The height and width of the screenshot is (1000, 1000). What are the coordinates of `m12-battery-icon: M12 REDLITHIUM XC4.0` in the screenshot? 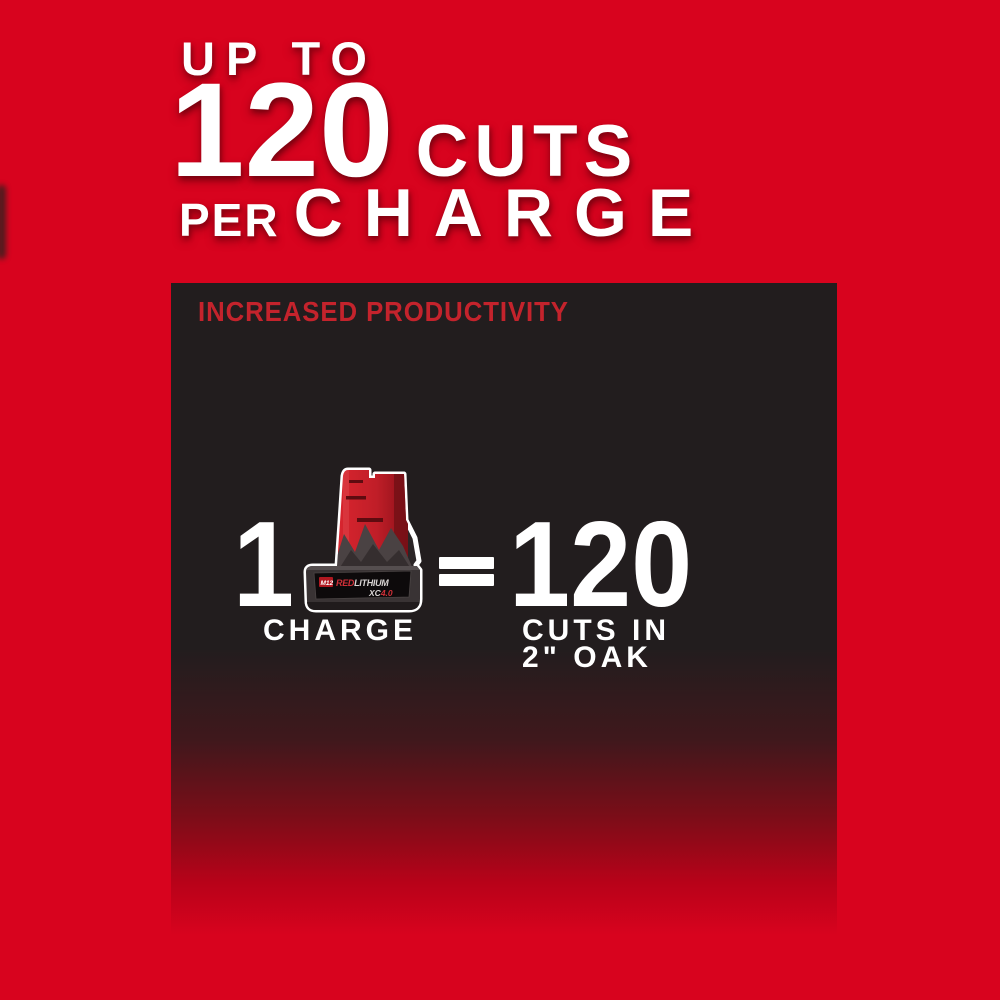 It's located at (363, 540).